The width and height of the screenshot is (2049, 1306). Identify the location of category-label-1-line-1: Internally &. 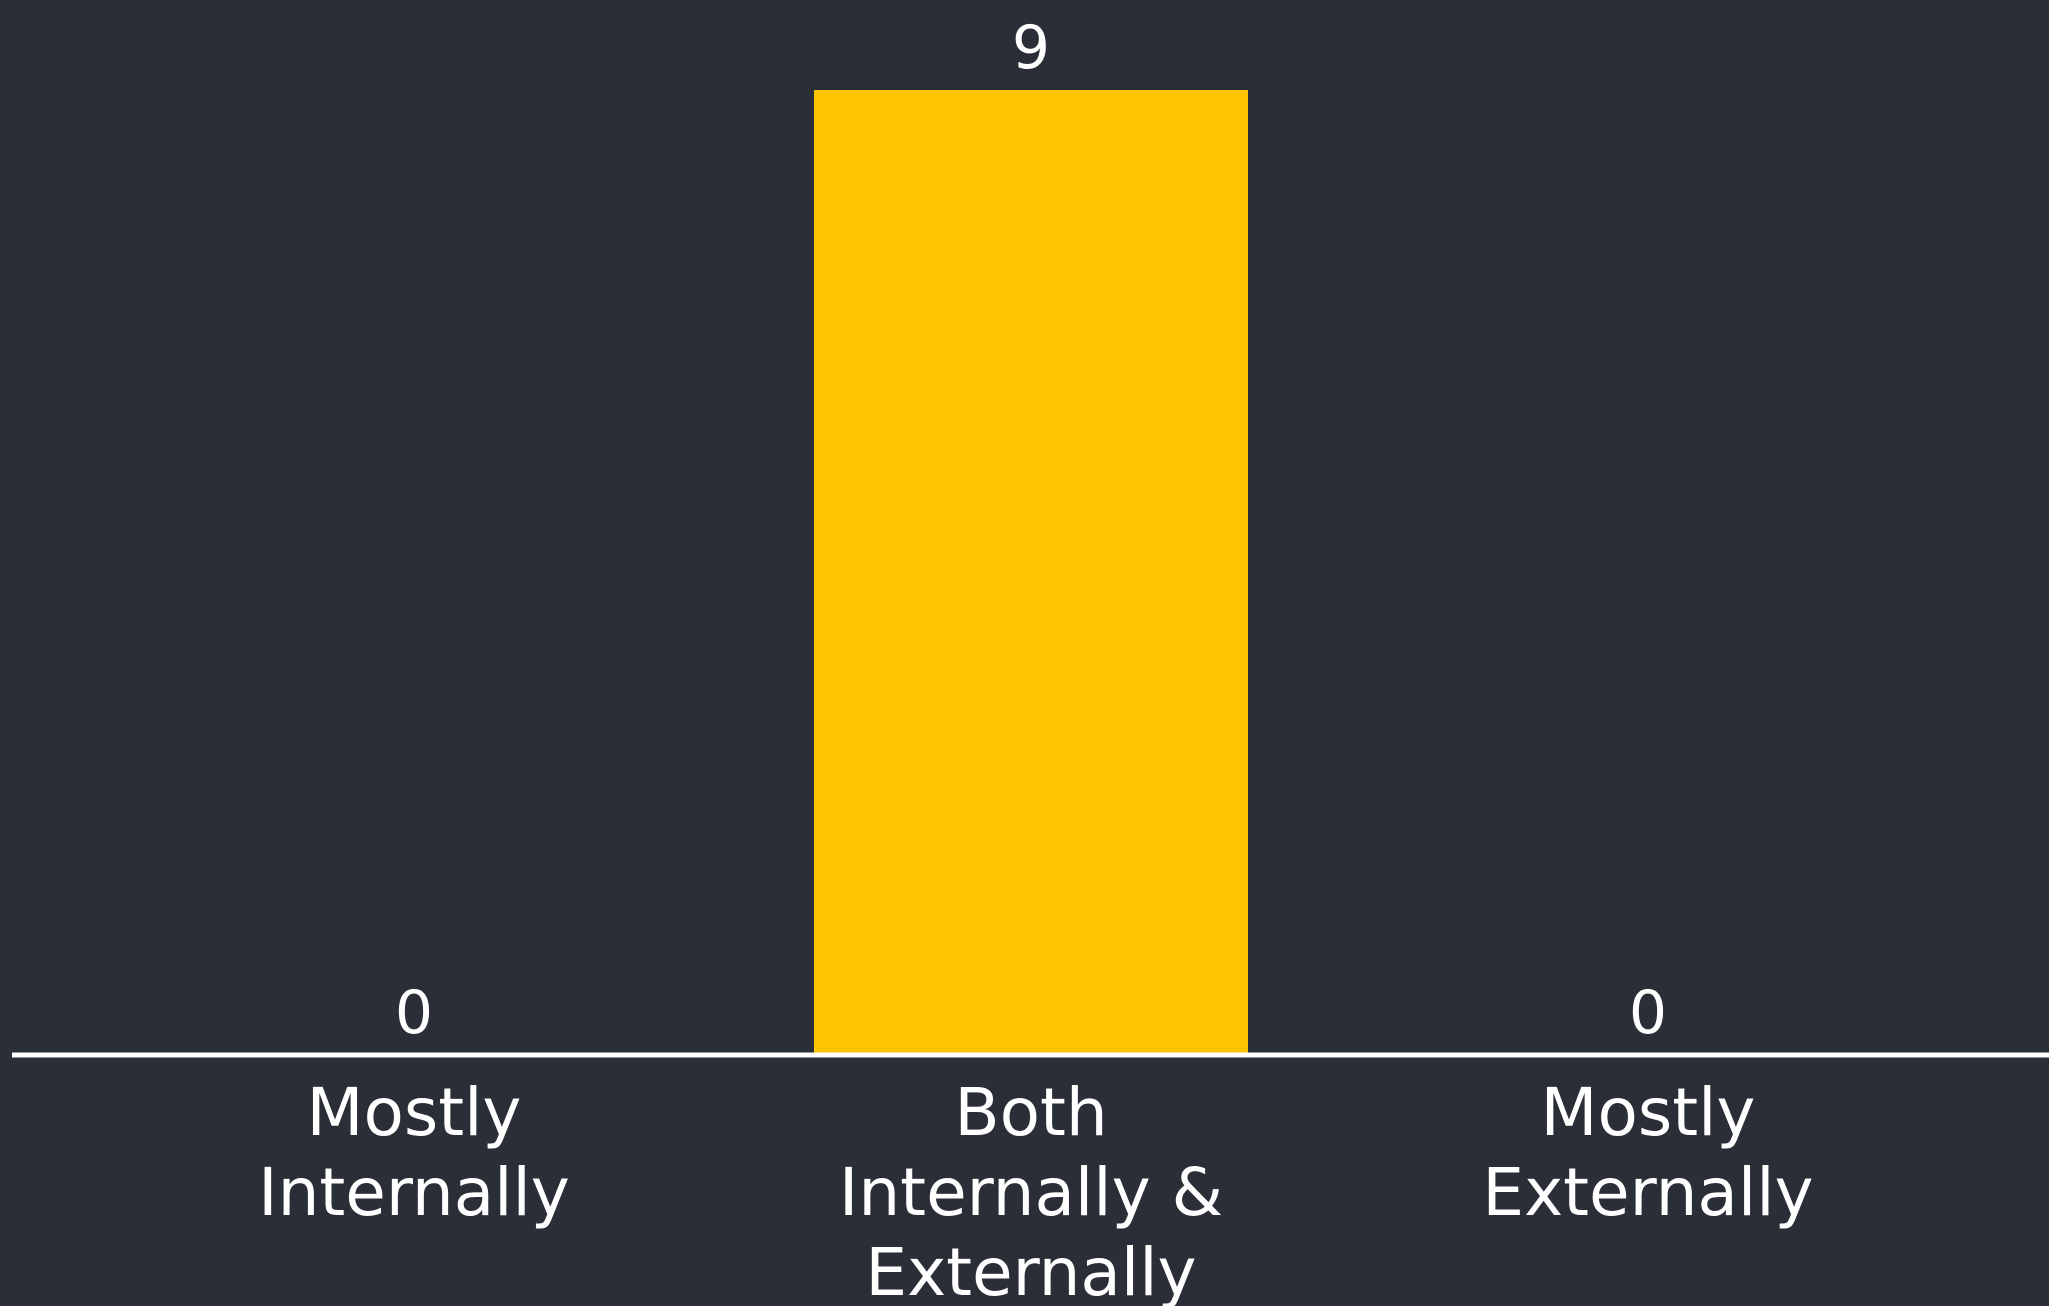
(1031, 1192).